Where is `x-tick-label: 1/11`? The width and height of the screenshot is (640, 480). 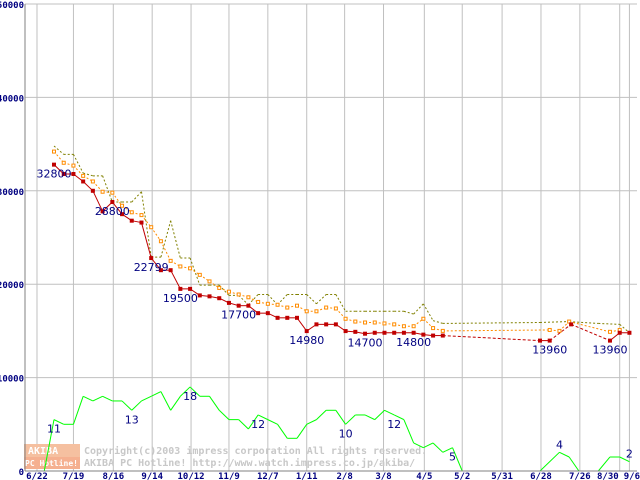 x-tick-label: 1/11 is located at coordinates (307, 476).